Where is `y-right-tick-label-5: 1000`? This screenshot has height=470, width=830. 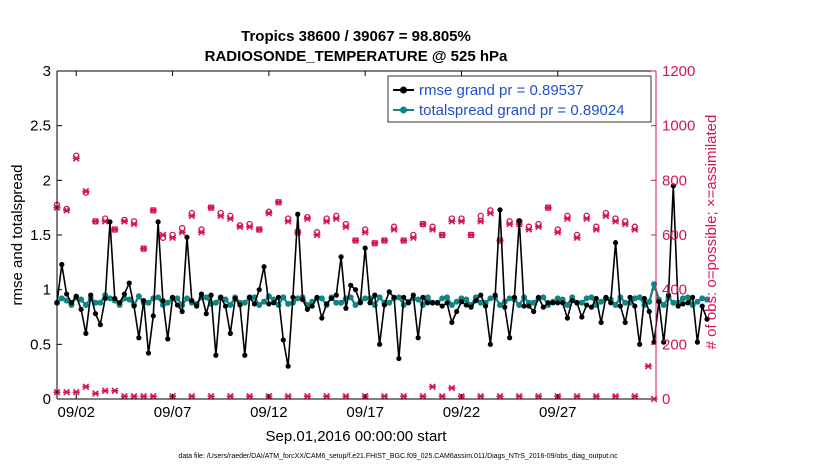 y-right-tick-label-5: 1000 is located at coordinates (678, 126).